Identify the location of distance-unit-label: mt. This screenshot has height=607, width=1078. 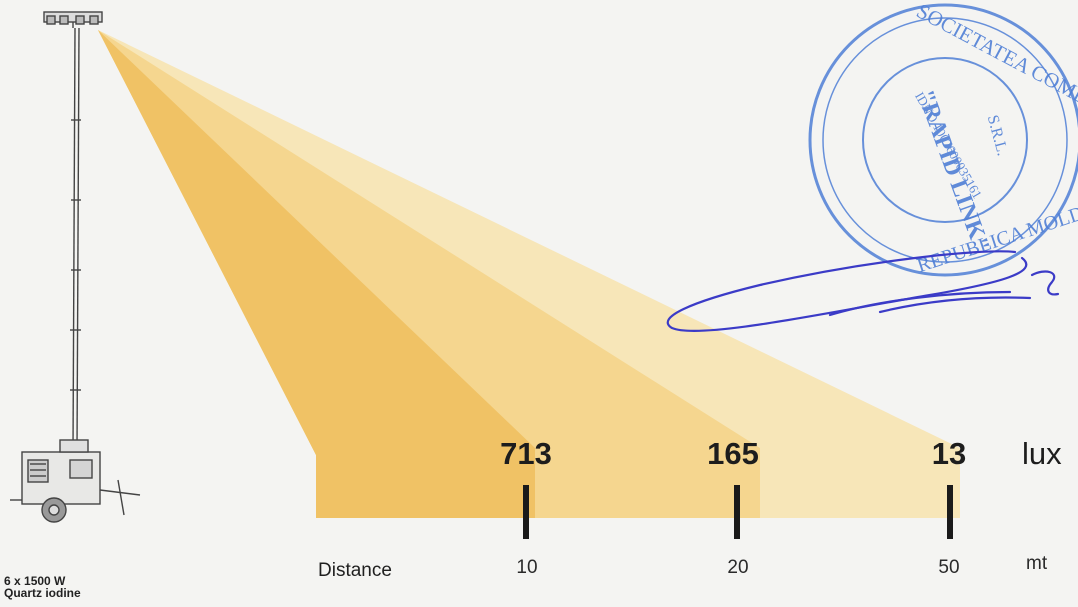
(1037, 563).